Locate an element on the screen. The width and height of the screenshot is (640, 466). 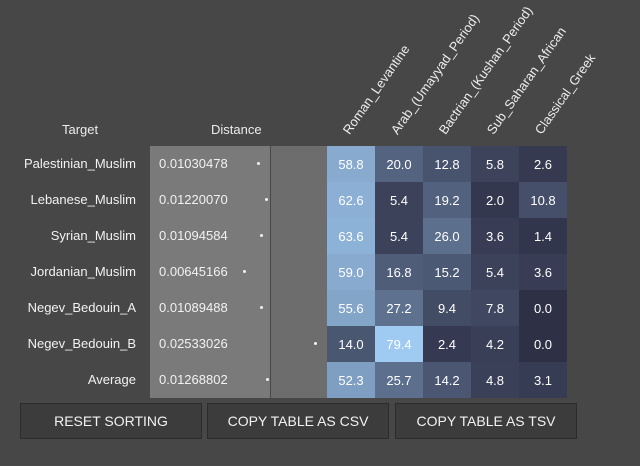
row-distance-value: 0.01220070 is located at coordinates (193, 199).